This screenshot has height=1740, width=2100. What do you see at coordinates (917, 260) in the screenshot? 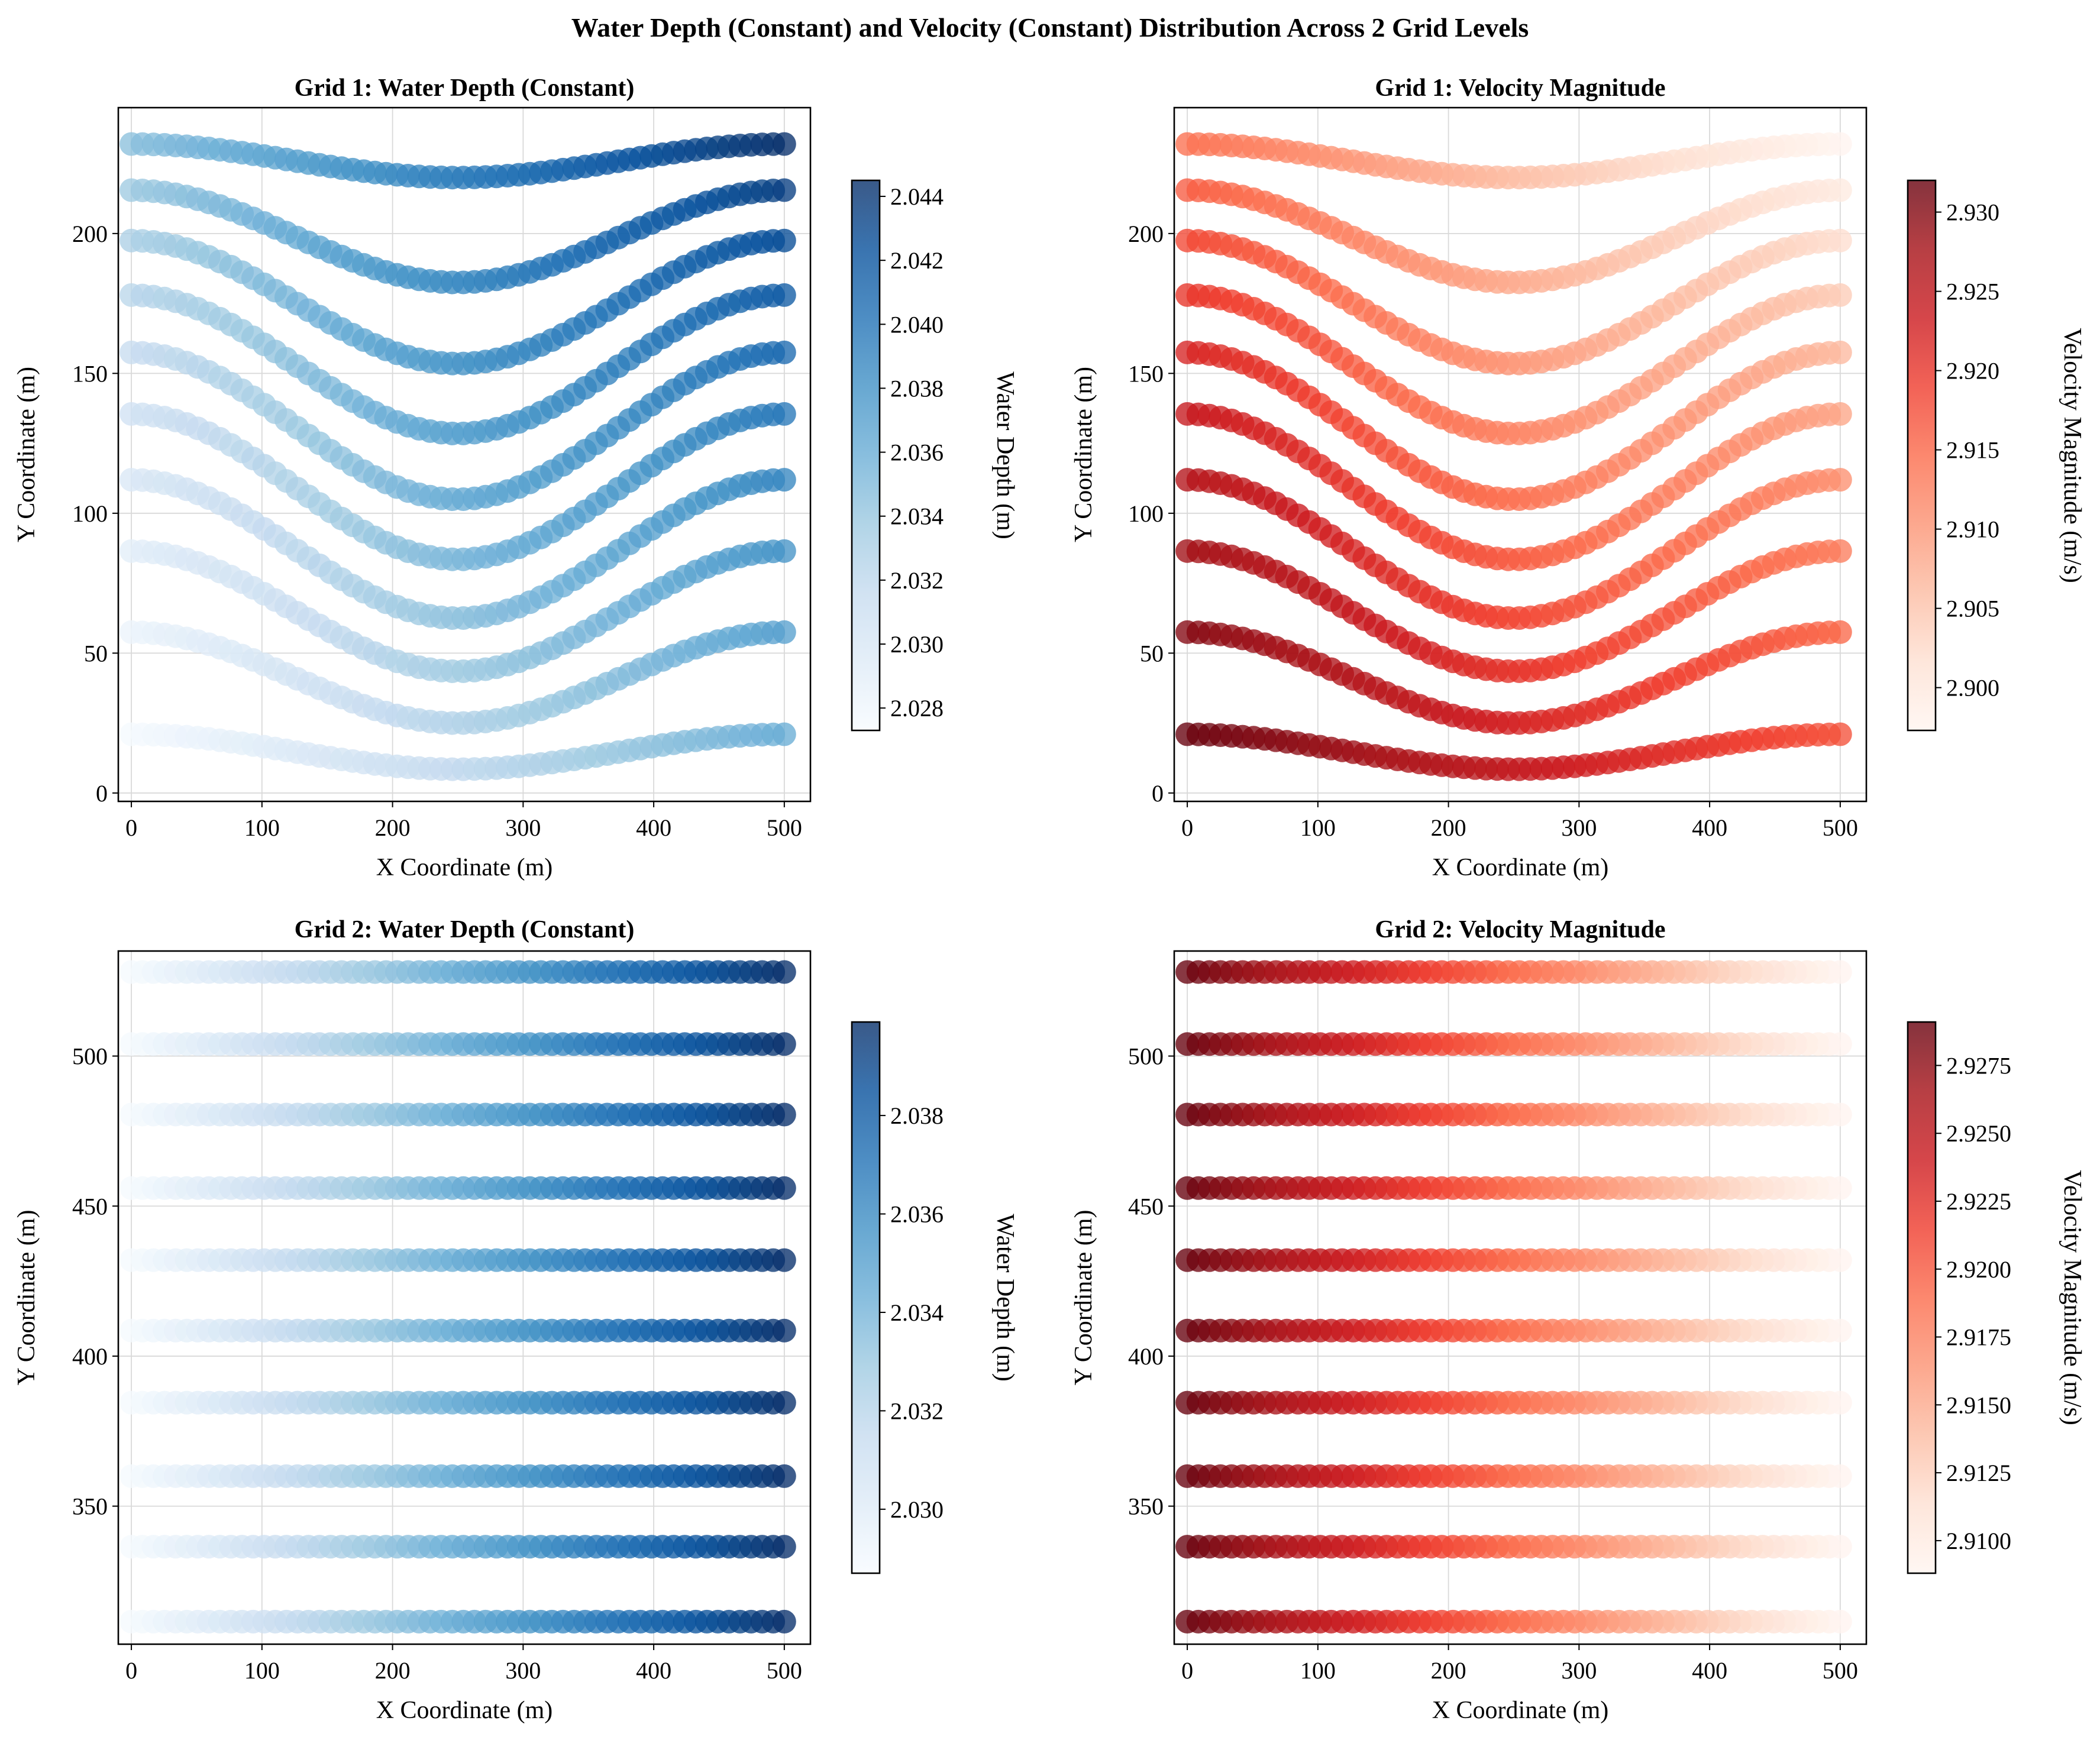
I see `colorbar-tick-label: 2.042` at bounding box center [917, 260].